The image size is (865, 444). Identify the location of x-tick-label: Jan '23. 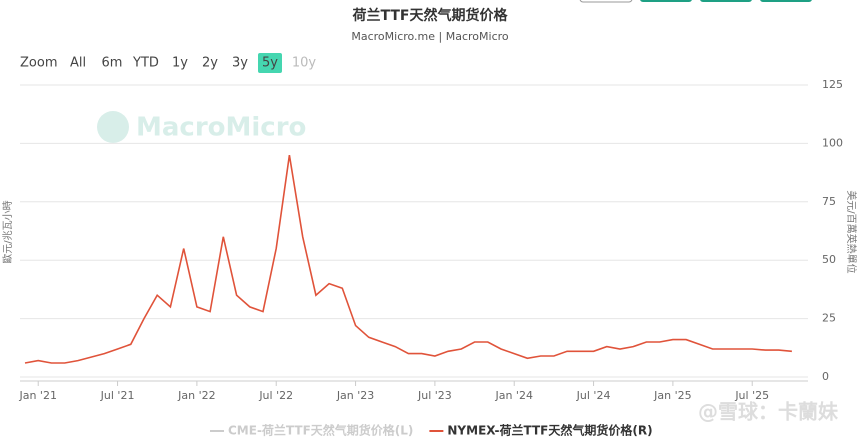
(355, 395).